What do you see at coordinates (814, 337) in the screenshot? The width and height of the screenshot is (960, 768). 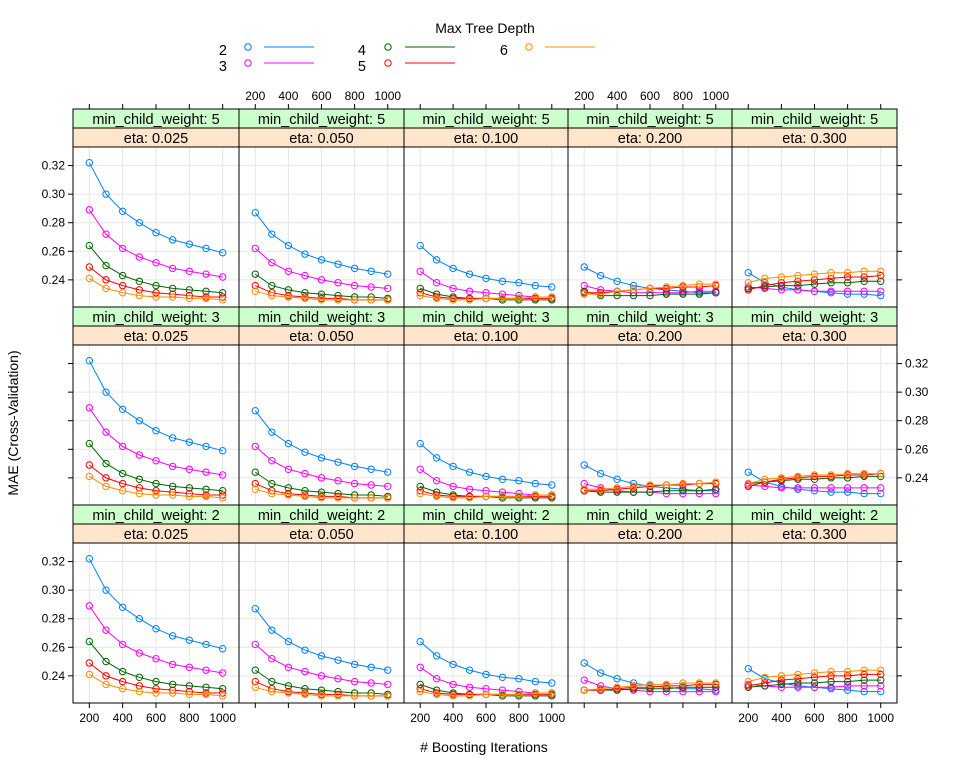 I see `col-strip-label: eta: 0.300` at bounding box center [814, 337].